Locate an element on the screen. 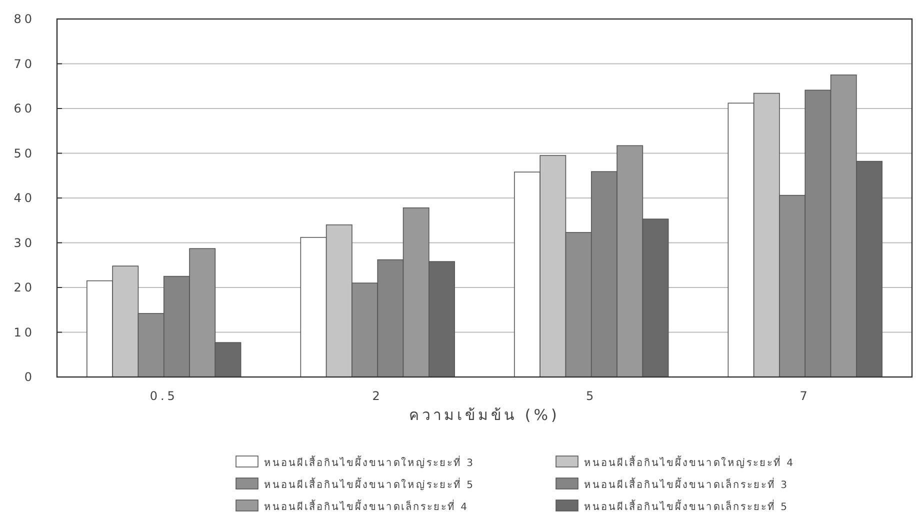  x-axis-title: ความเข้มข้น (%) is located at coordinates (484, 415).